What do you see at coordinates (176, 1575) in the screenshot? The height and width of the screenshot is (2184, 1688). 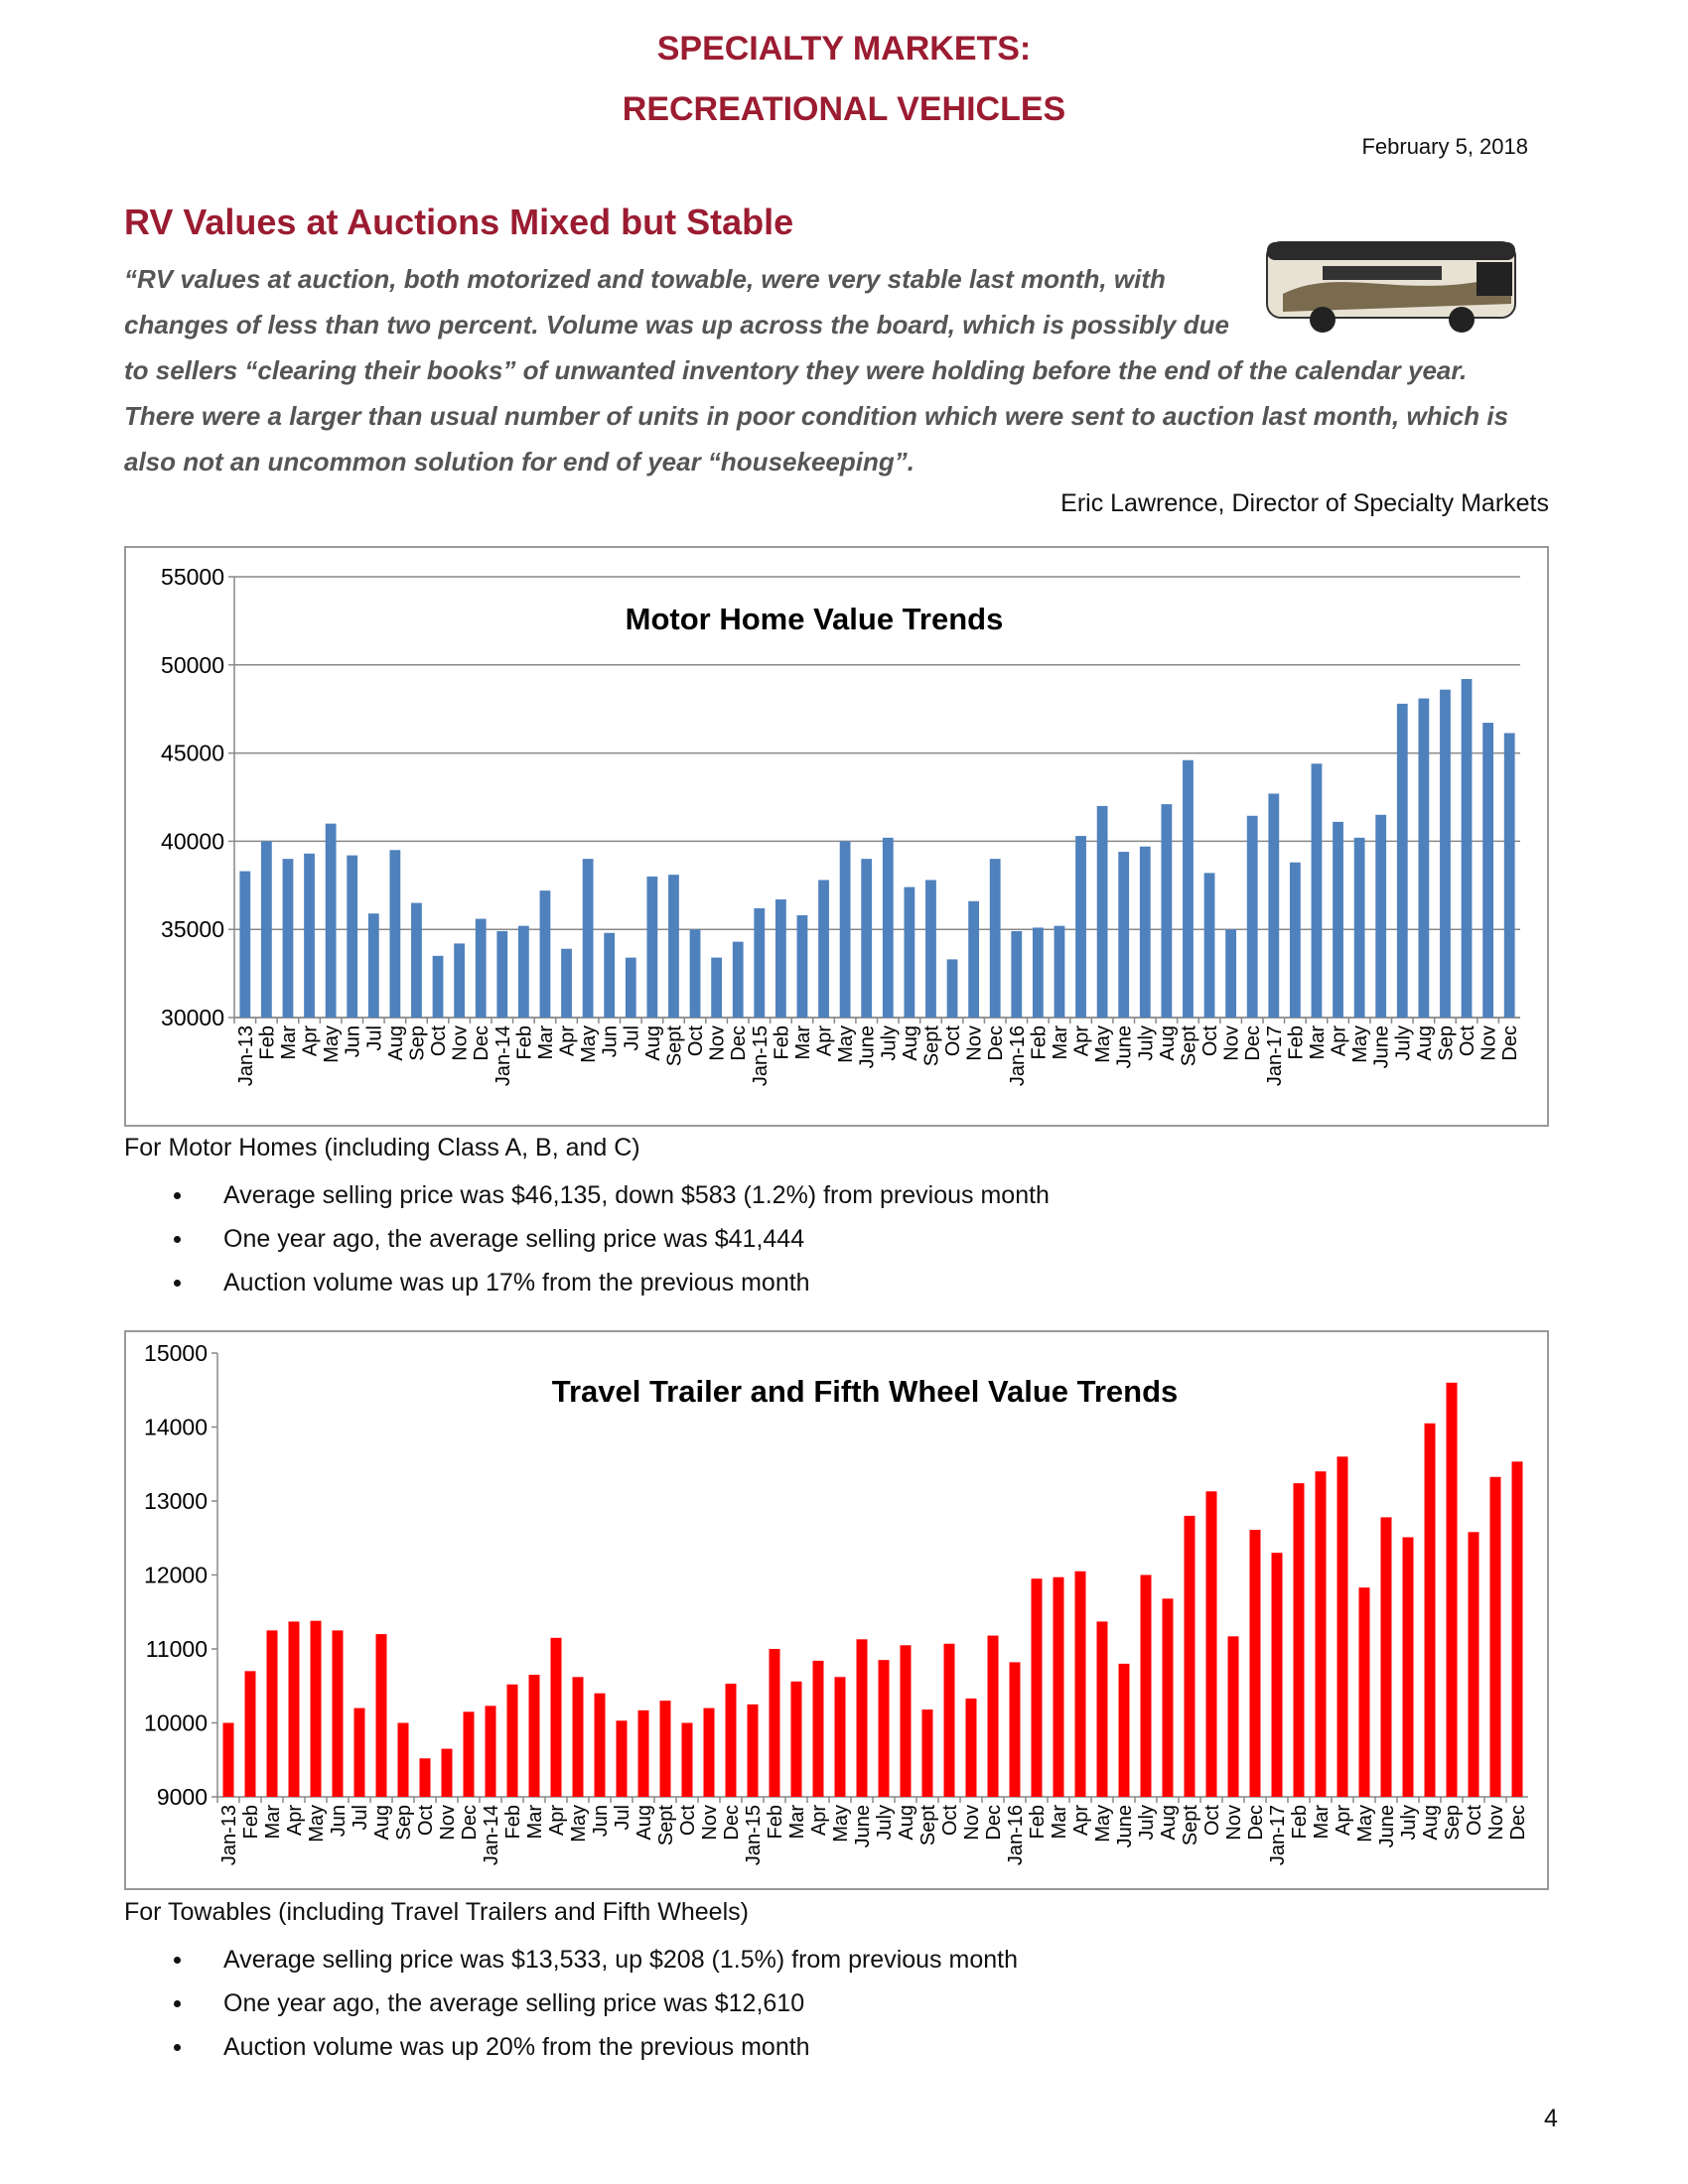 I see `y-tick-label: 12000` at bounding box center [176, 1575].